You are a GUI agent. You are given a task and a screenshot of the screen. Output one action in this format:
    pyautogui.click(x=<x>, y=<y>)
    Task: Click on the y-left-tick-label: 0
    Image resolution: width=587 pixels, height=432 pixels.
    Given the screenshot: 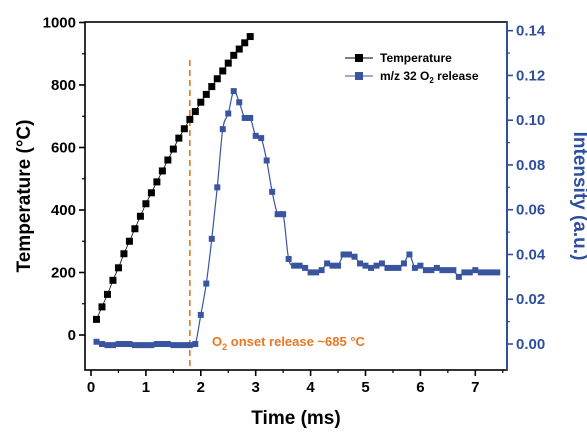 What is the action you would take?
    pyautogui.click(x=72, y=335)
    